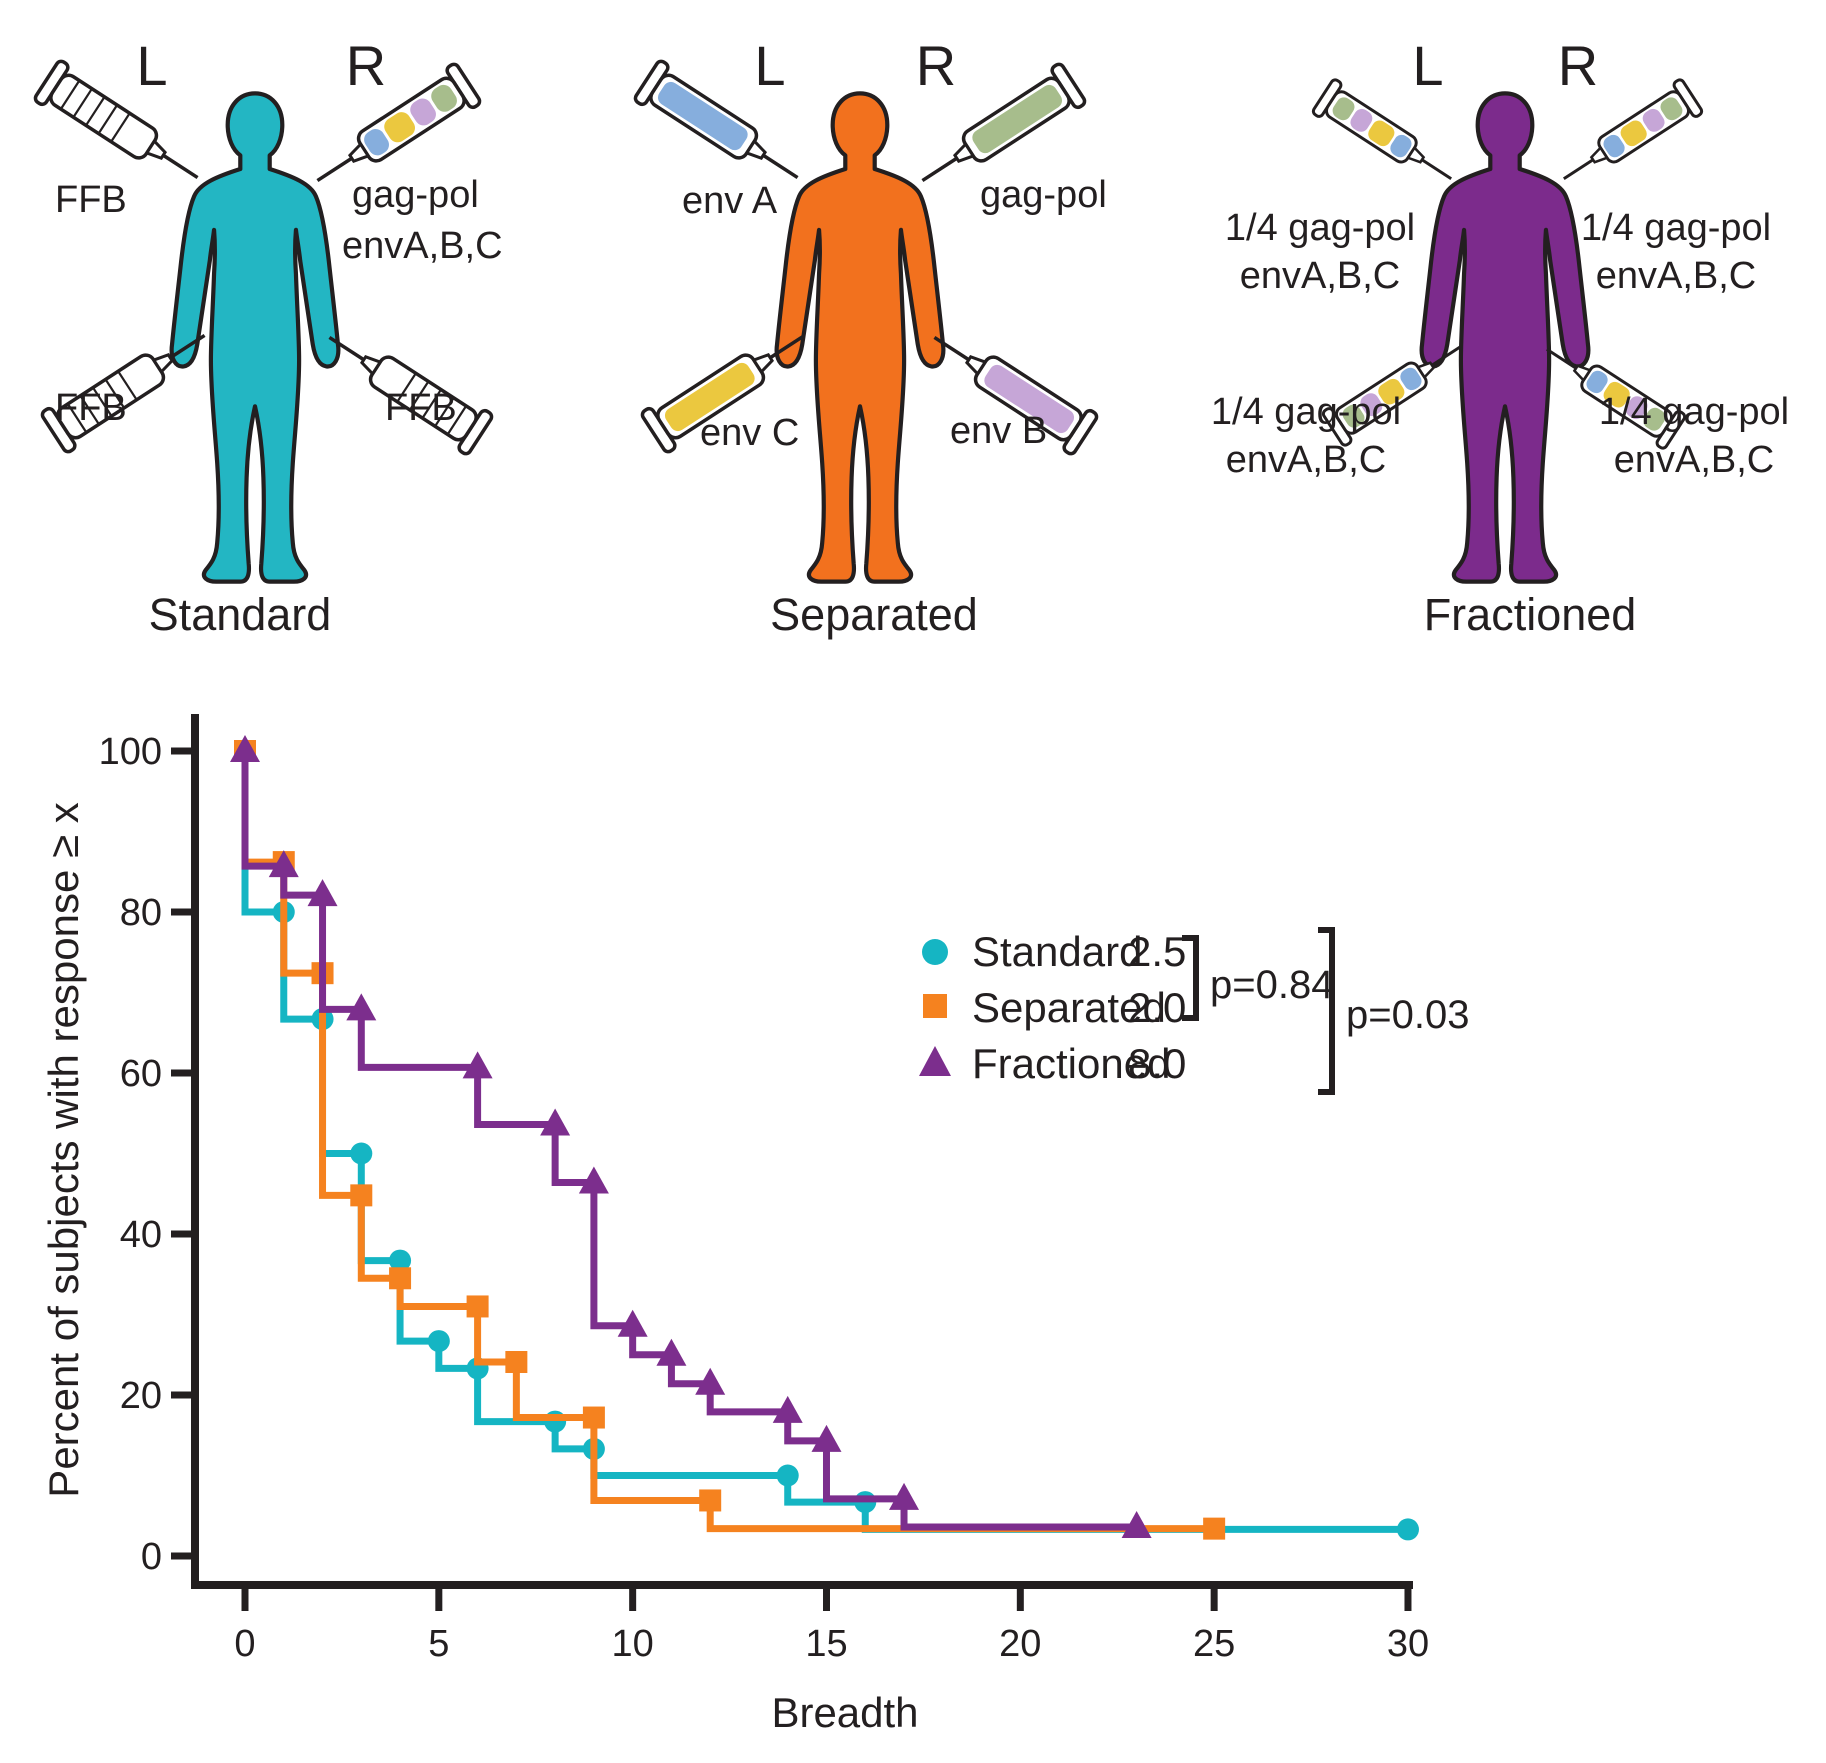 This screenshot has height=1763, width=1826. I want to click on injection-label-gagpol-line1: gag-pol, so click(415, 195).